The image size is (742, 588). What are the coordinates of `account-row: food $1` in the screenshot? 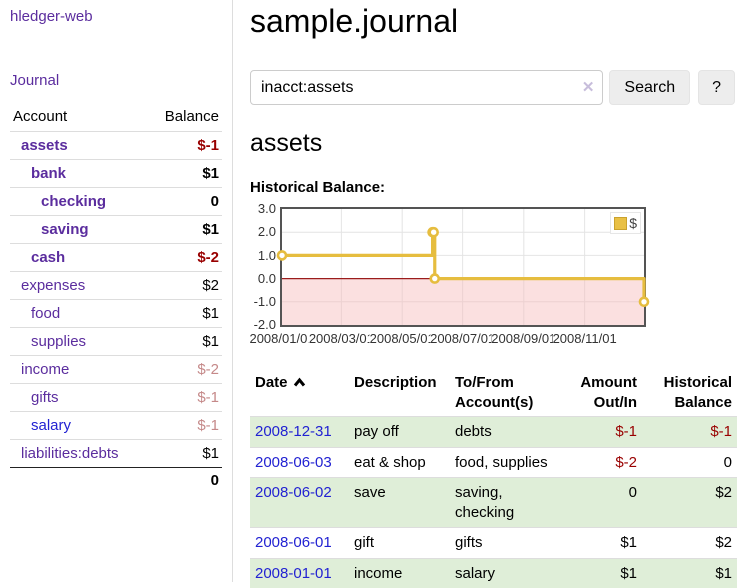 It's located at (116, 314).